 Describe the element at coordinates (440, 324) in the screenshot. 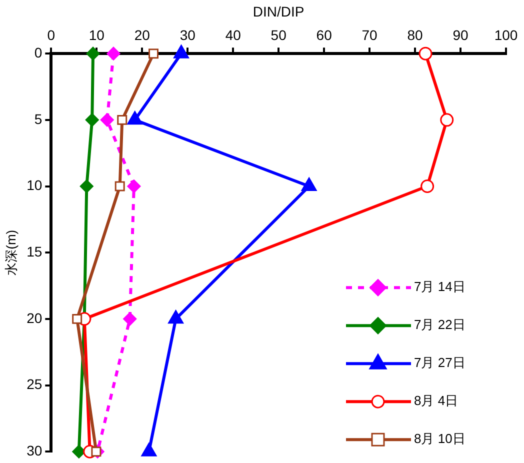

I see `legend-label: 7月 22日` at that location.